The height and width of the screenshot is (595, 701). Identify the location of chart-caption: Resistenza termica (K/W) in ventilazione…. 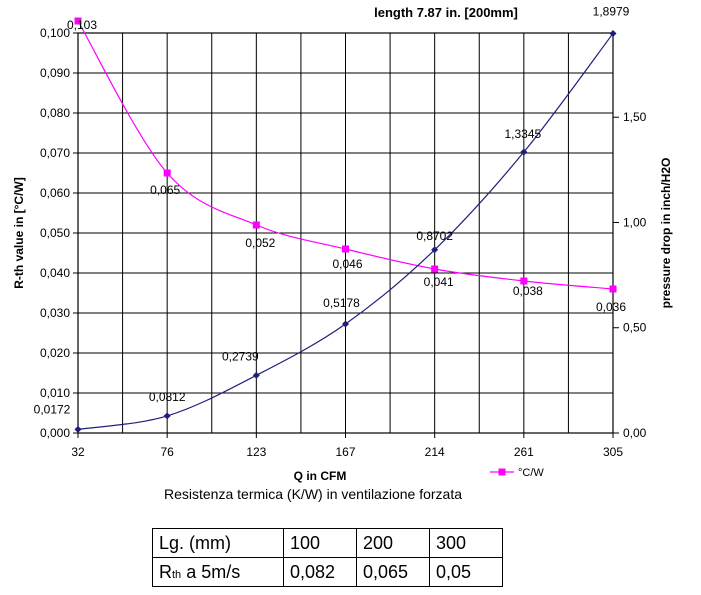
(313, 494).